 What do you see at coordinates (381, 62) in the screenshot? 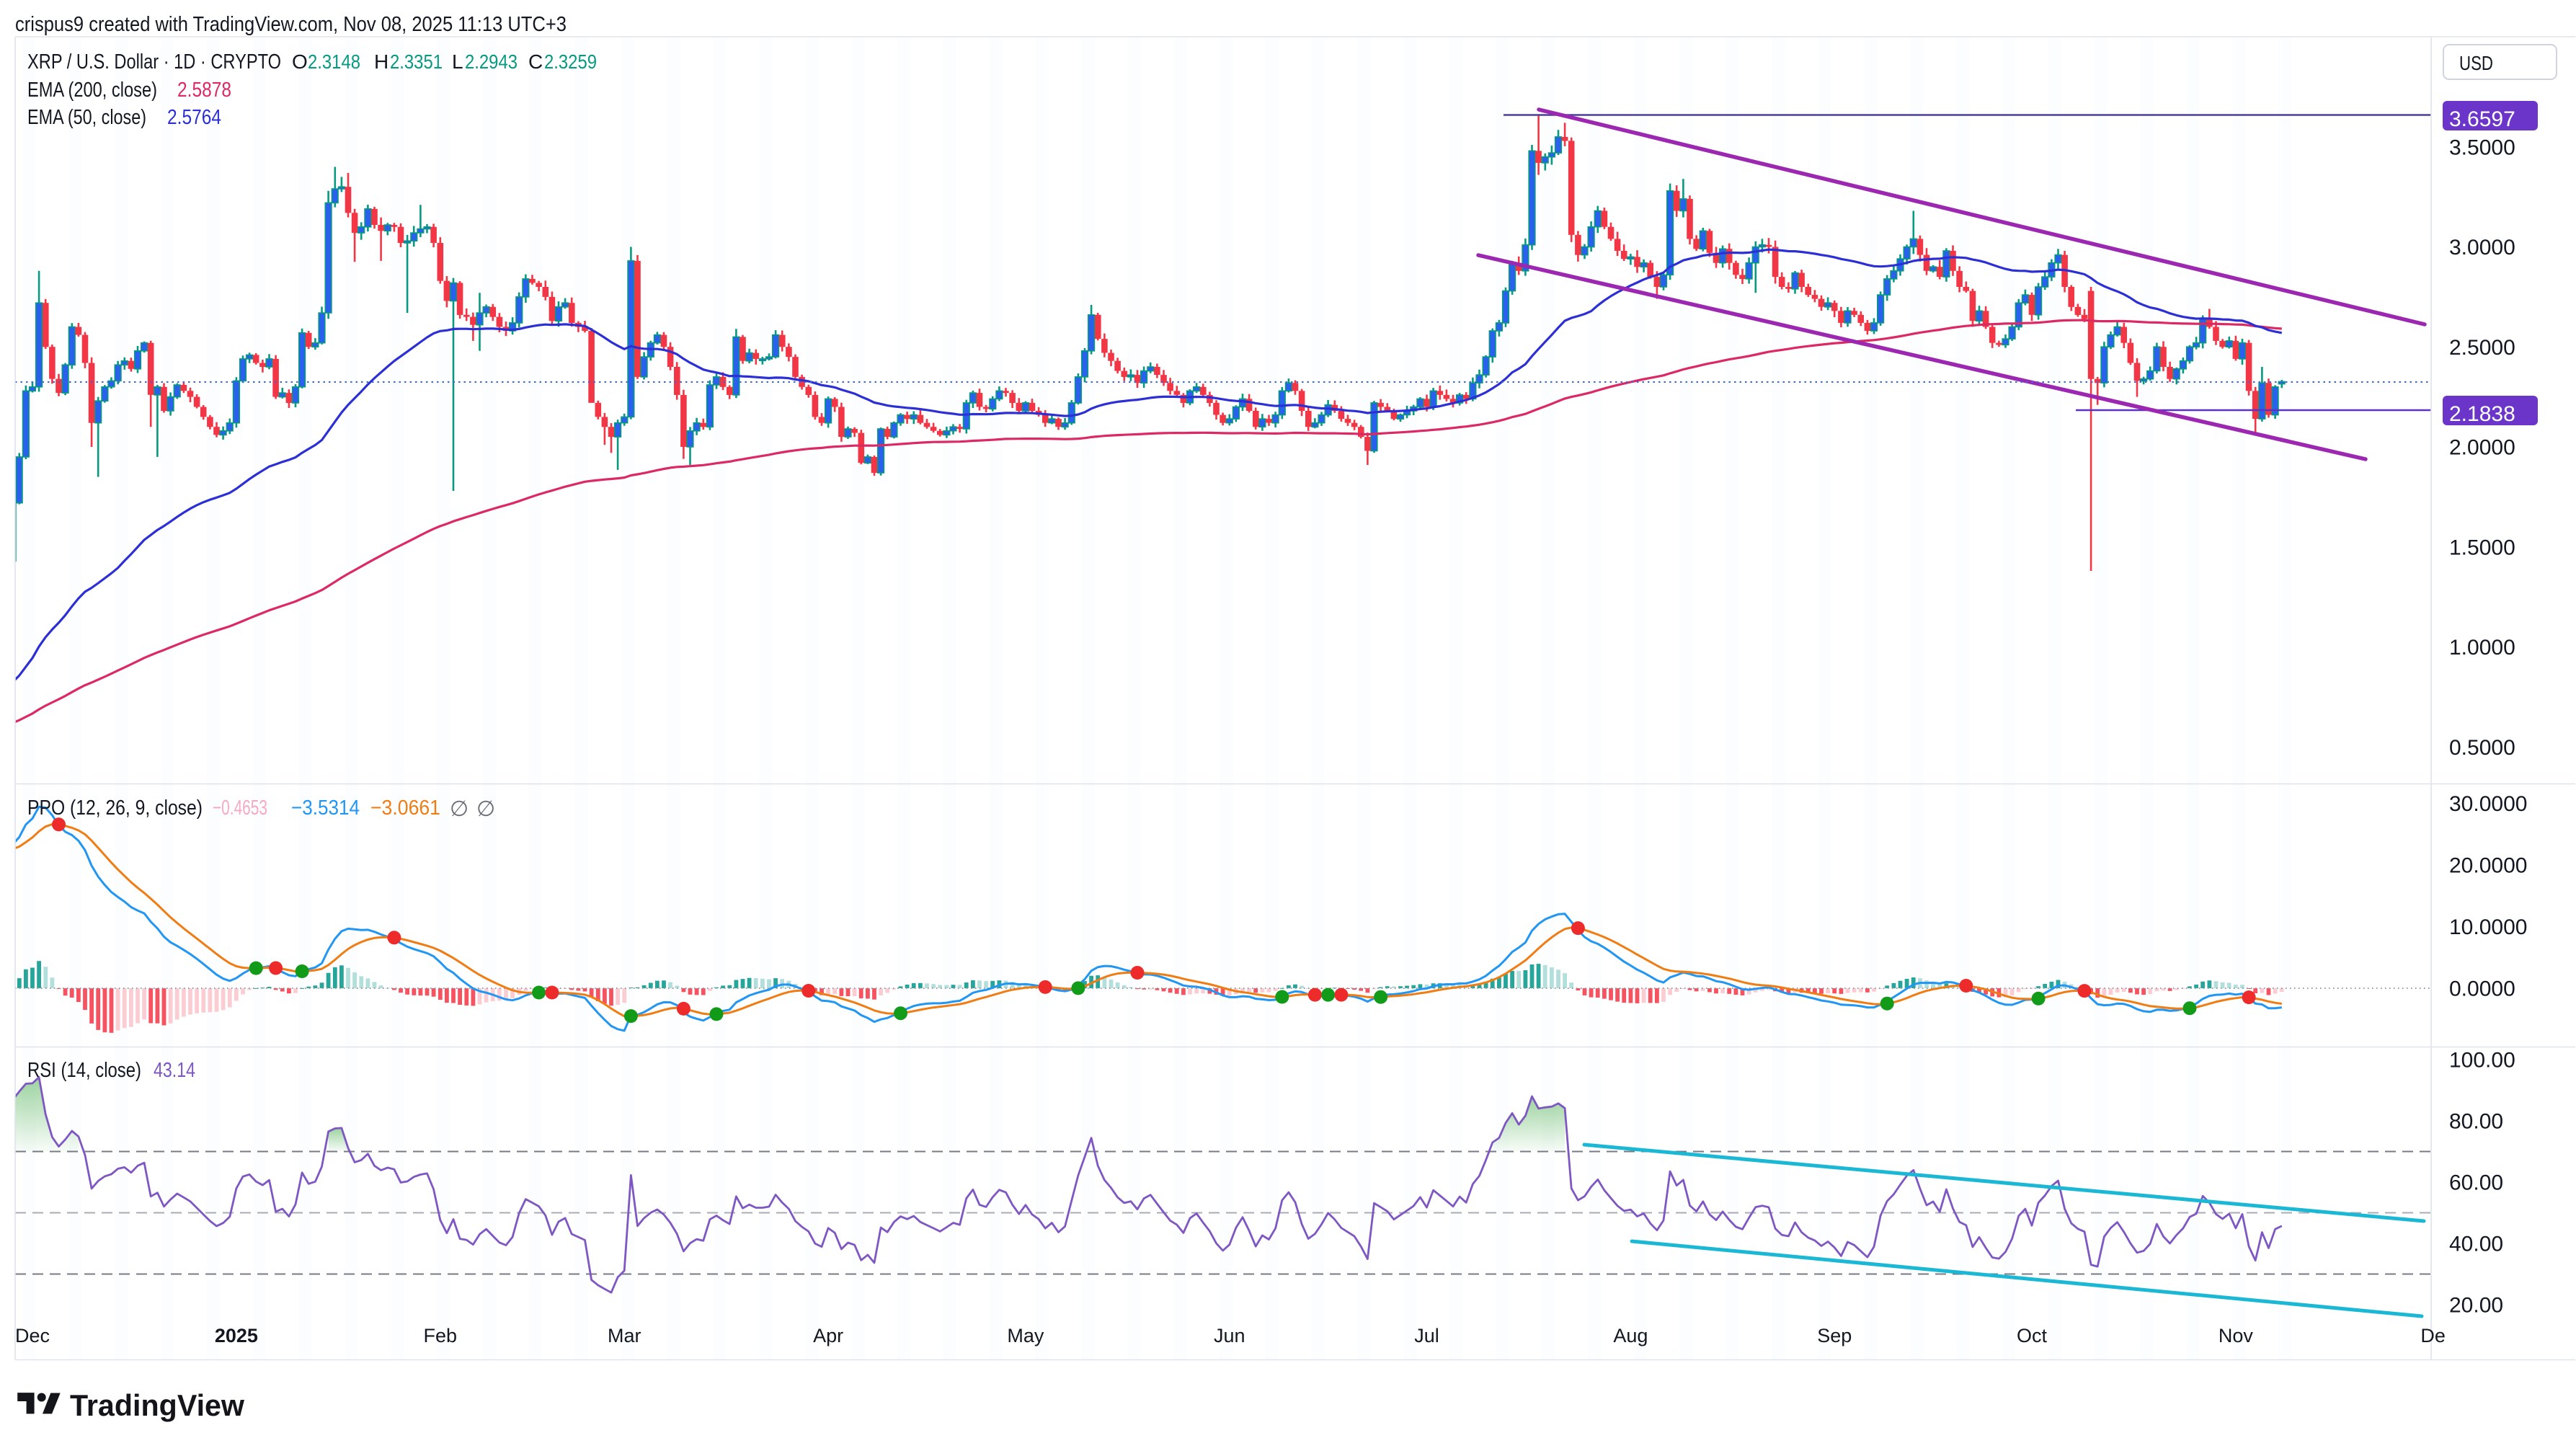
I see `svg-text: H` at bounding box center [381, 62].